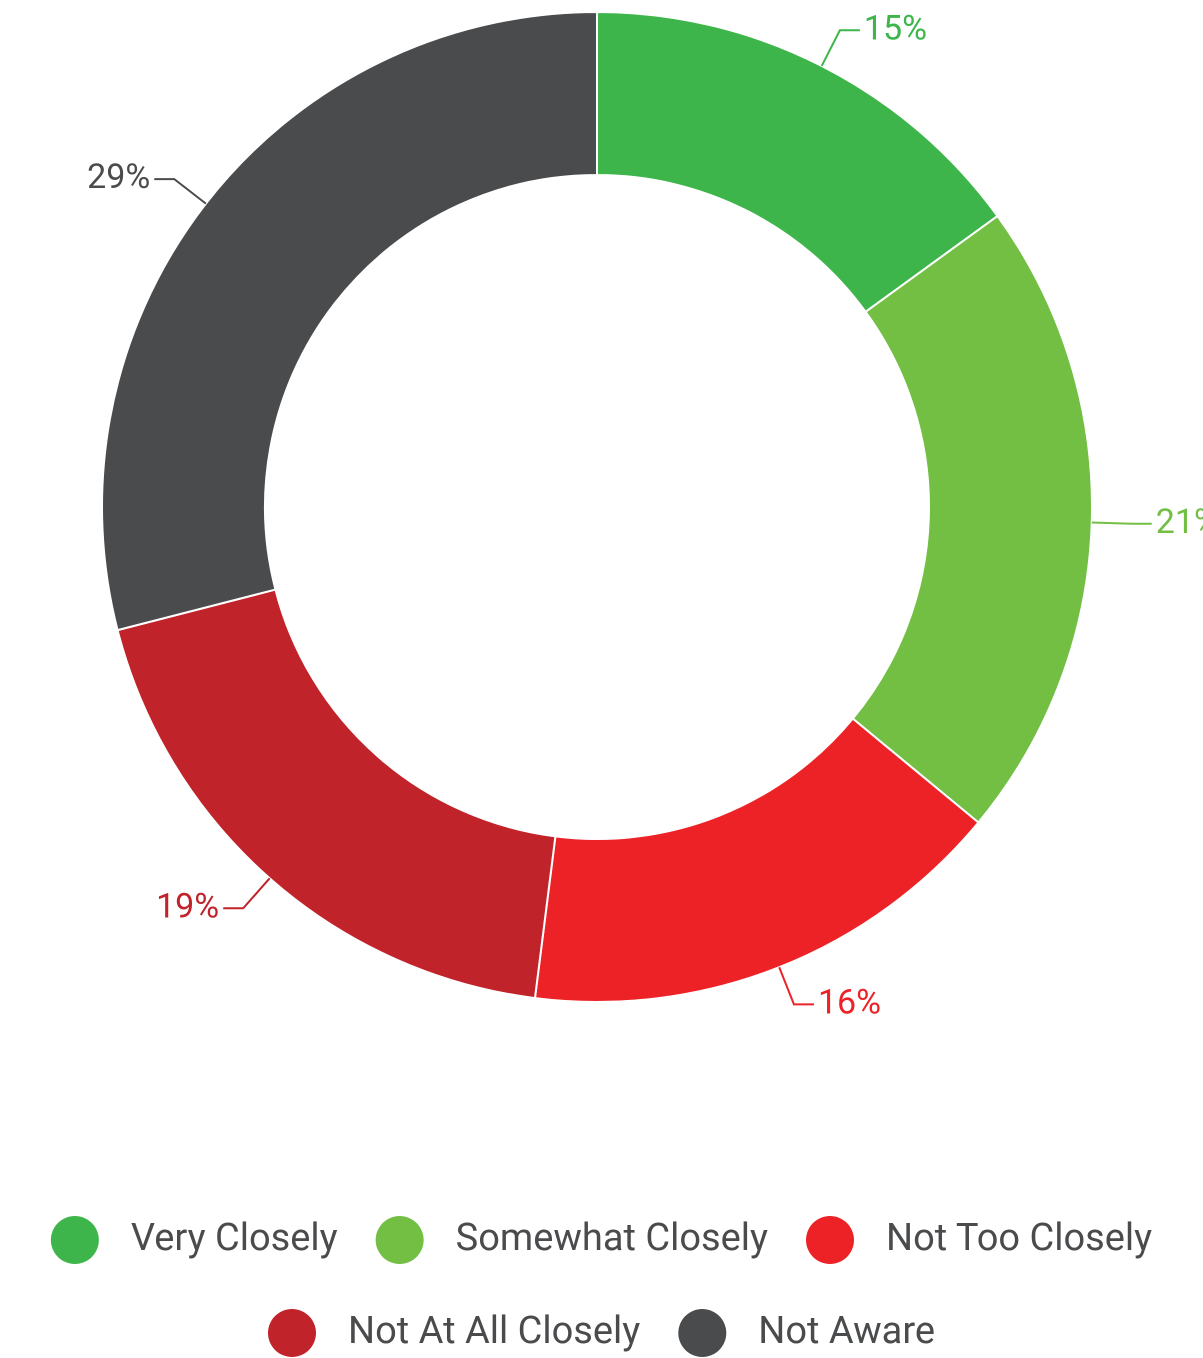 This screenshot has height=1358, width=1203. I want to click on legend-label: Not At All Closely, so click(494, 1331).